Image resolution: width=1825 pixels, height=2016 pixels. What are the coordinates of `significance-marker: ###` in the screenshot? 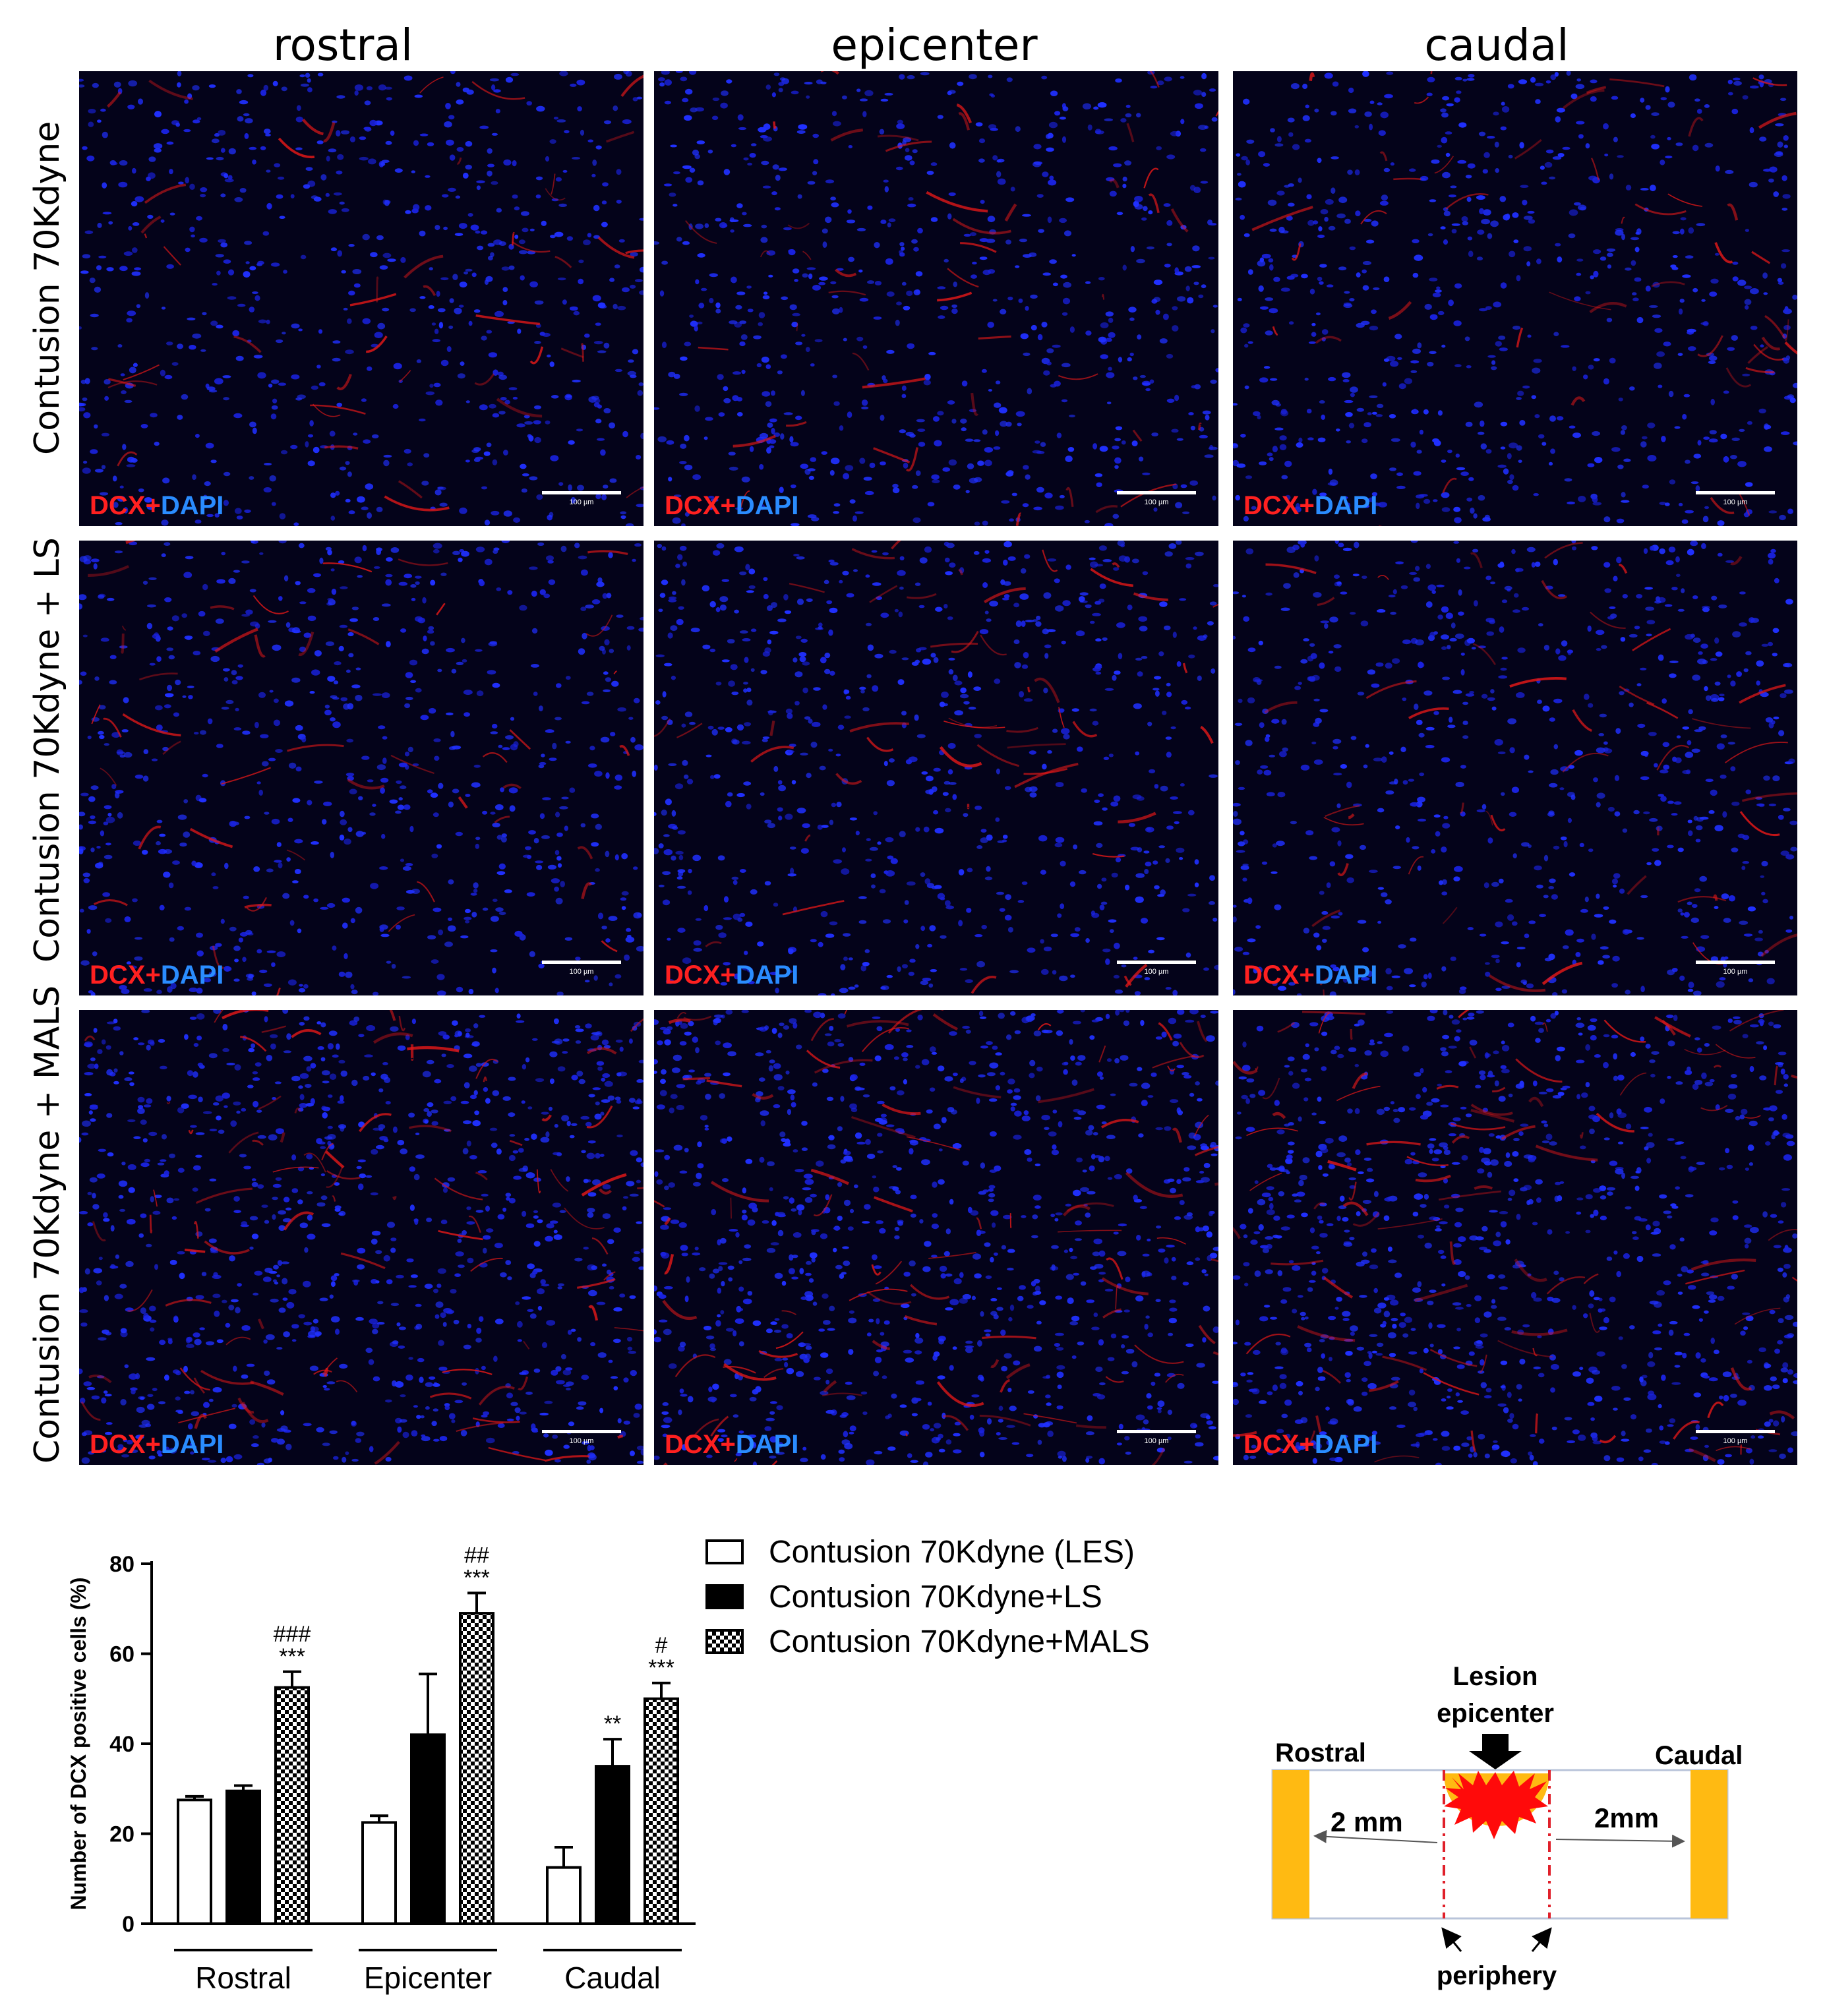 It's located at (293, 1634).